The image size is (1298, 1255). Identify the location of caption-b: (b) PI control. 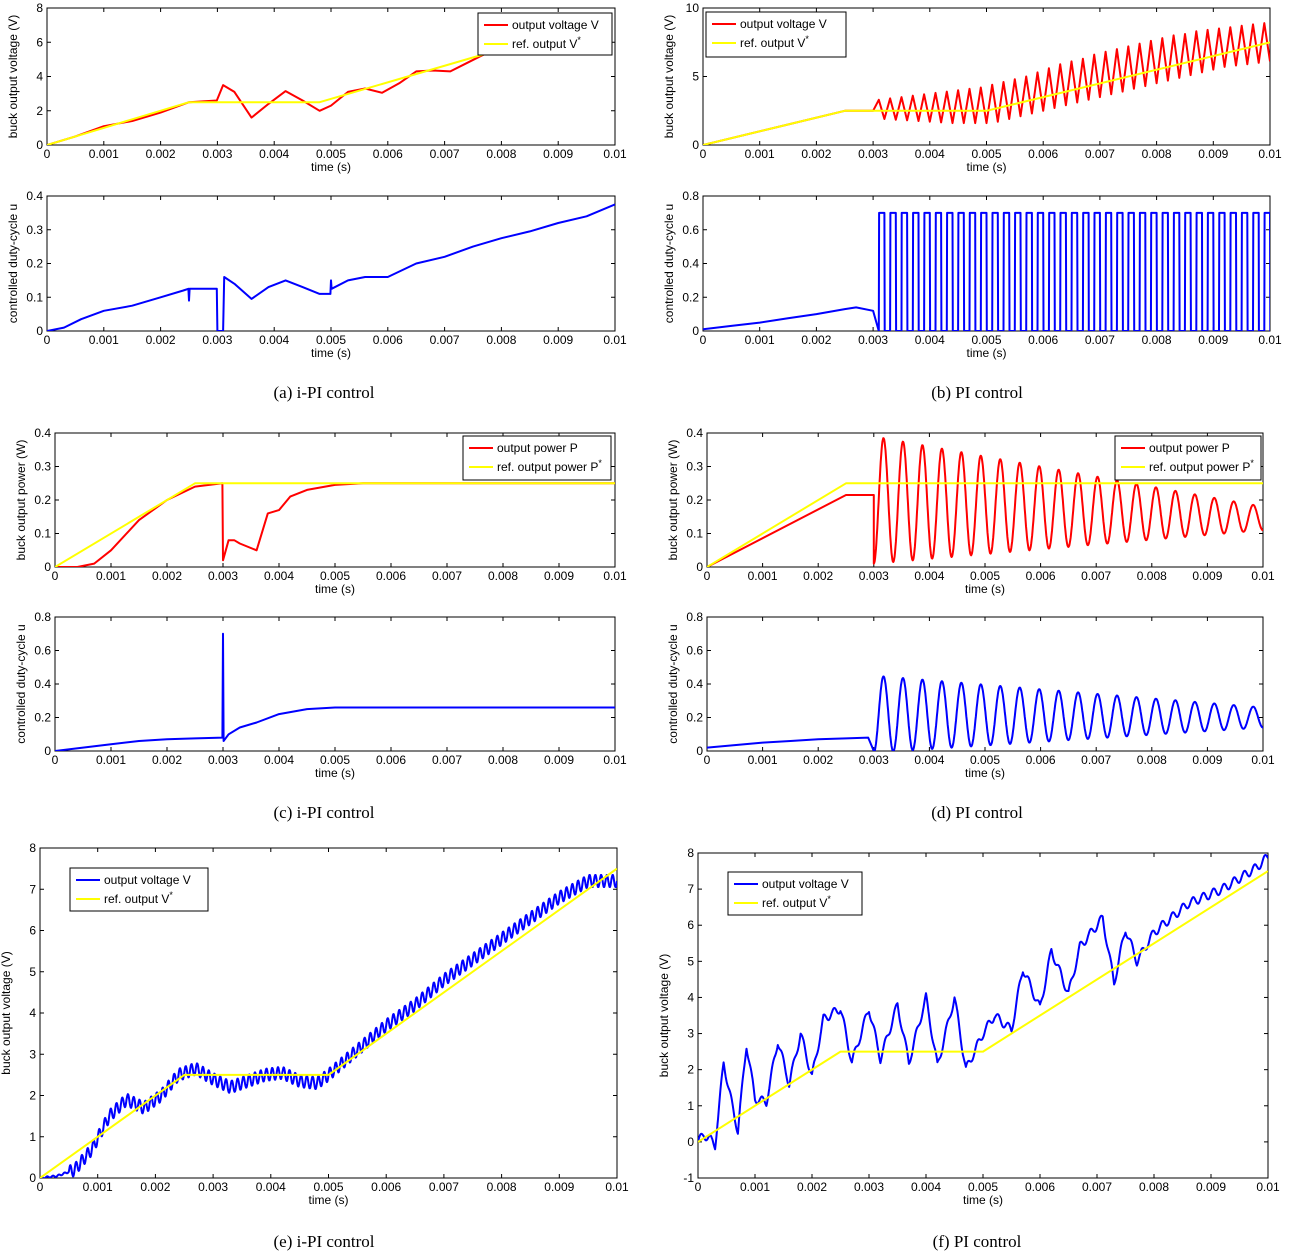
(977, 392).